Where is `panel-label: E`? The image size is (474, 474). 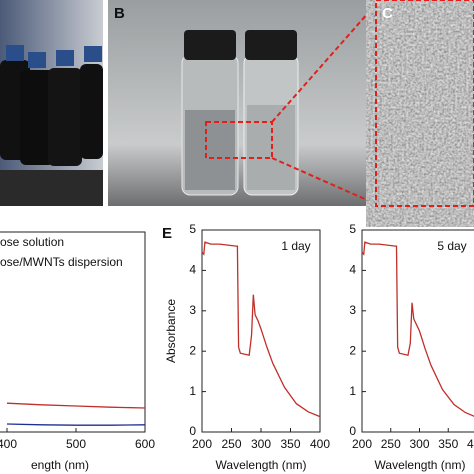
panel-label: E is located at coordinates (167, 233).